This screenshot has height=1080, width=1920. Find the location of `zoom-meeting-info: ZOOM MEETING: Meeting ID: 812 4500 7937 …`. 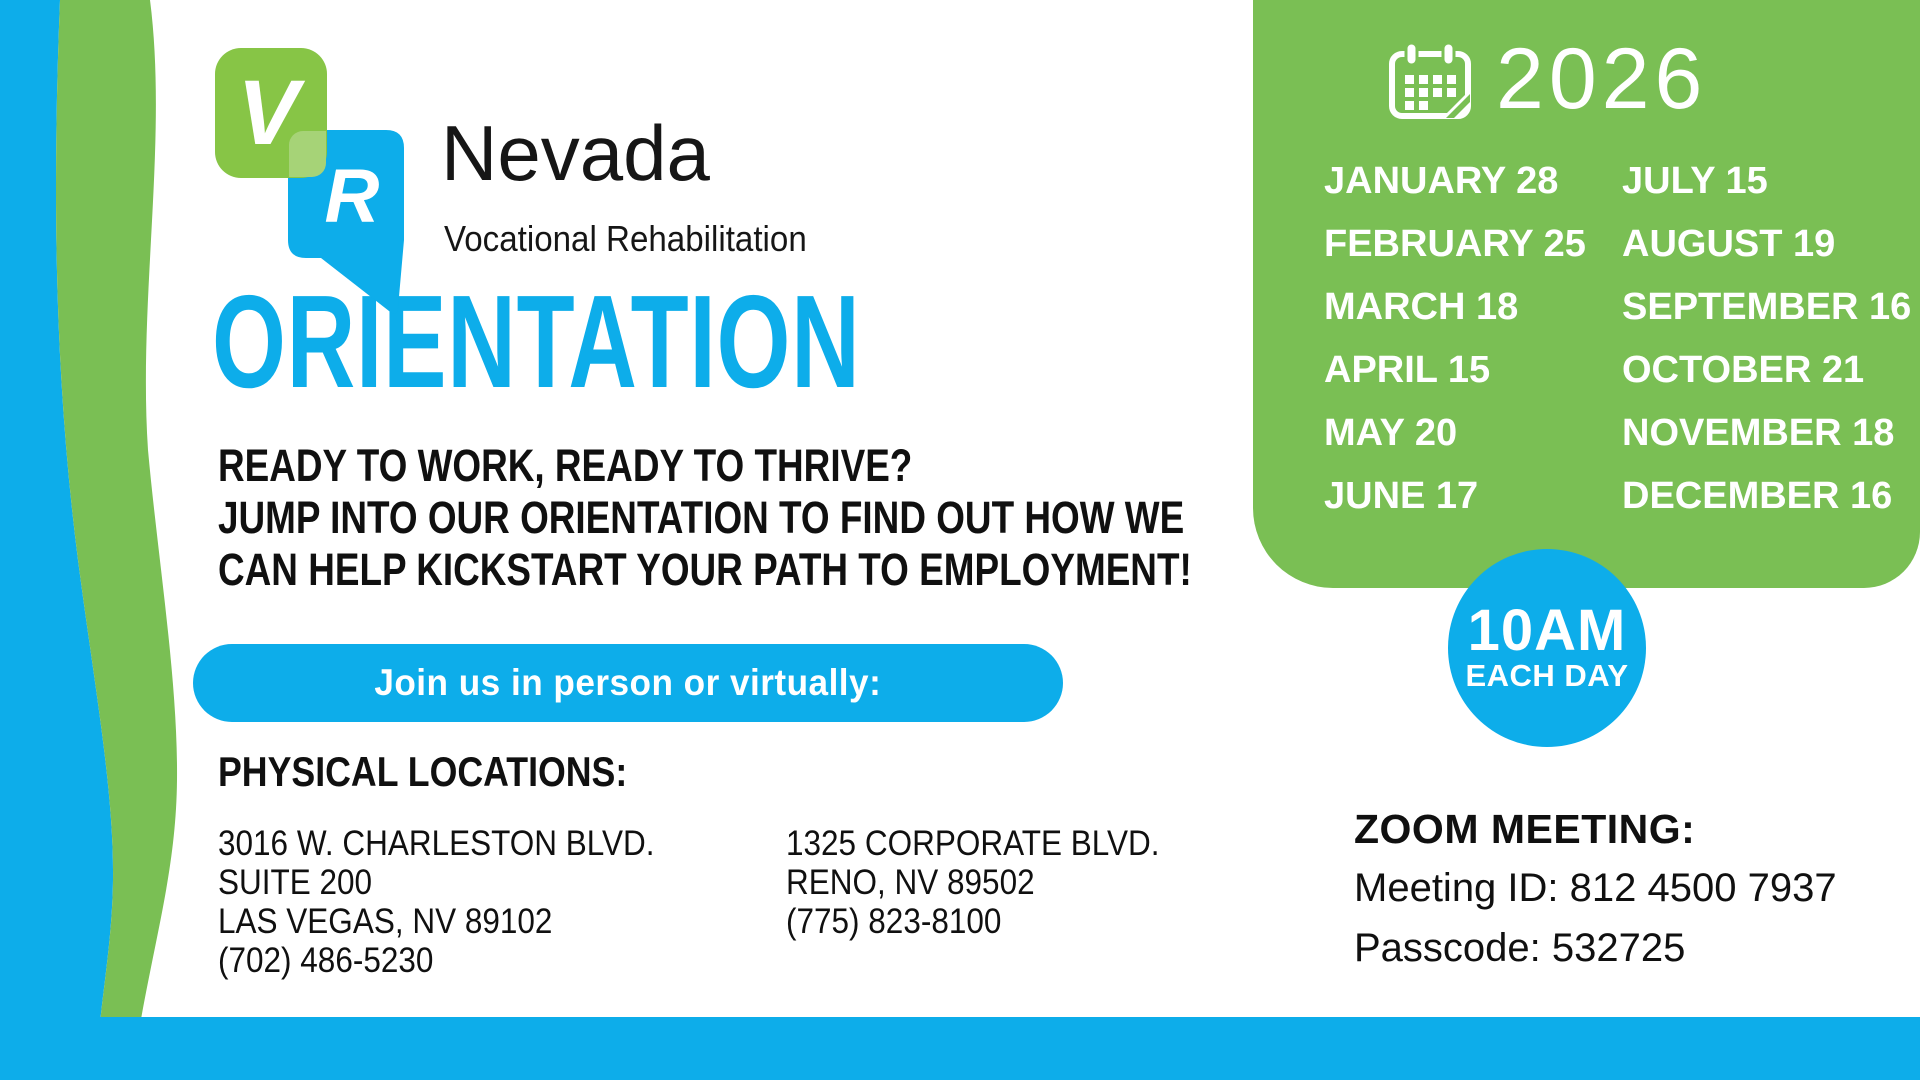

zoom-meeting-info: ZOOM MEETING: Meeting ID: 812 4500 7937 … is located at coordinates (1595, 889).